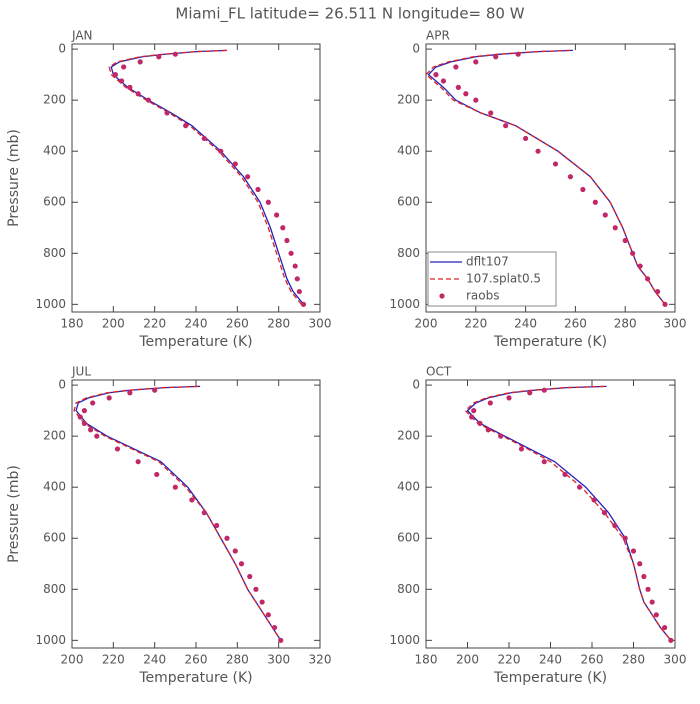  Describe the element at coordinates (404, 640) in the screenshot. I see `y-tick-label: 1000` at that location.